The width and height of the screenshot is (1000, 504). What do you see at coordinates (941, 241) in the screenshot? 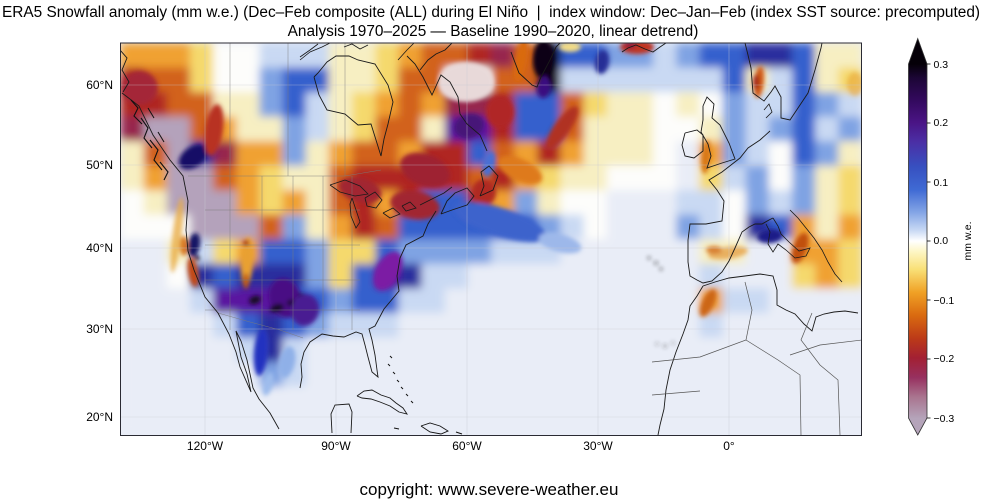
I see `svg-text: 0.0` at bounding box center [941, 241].